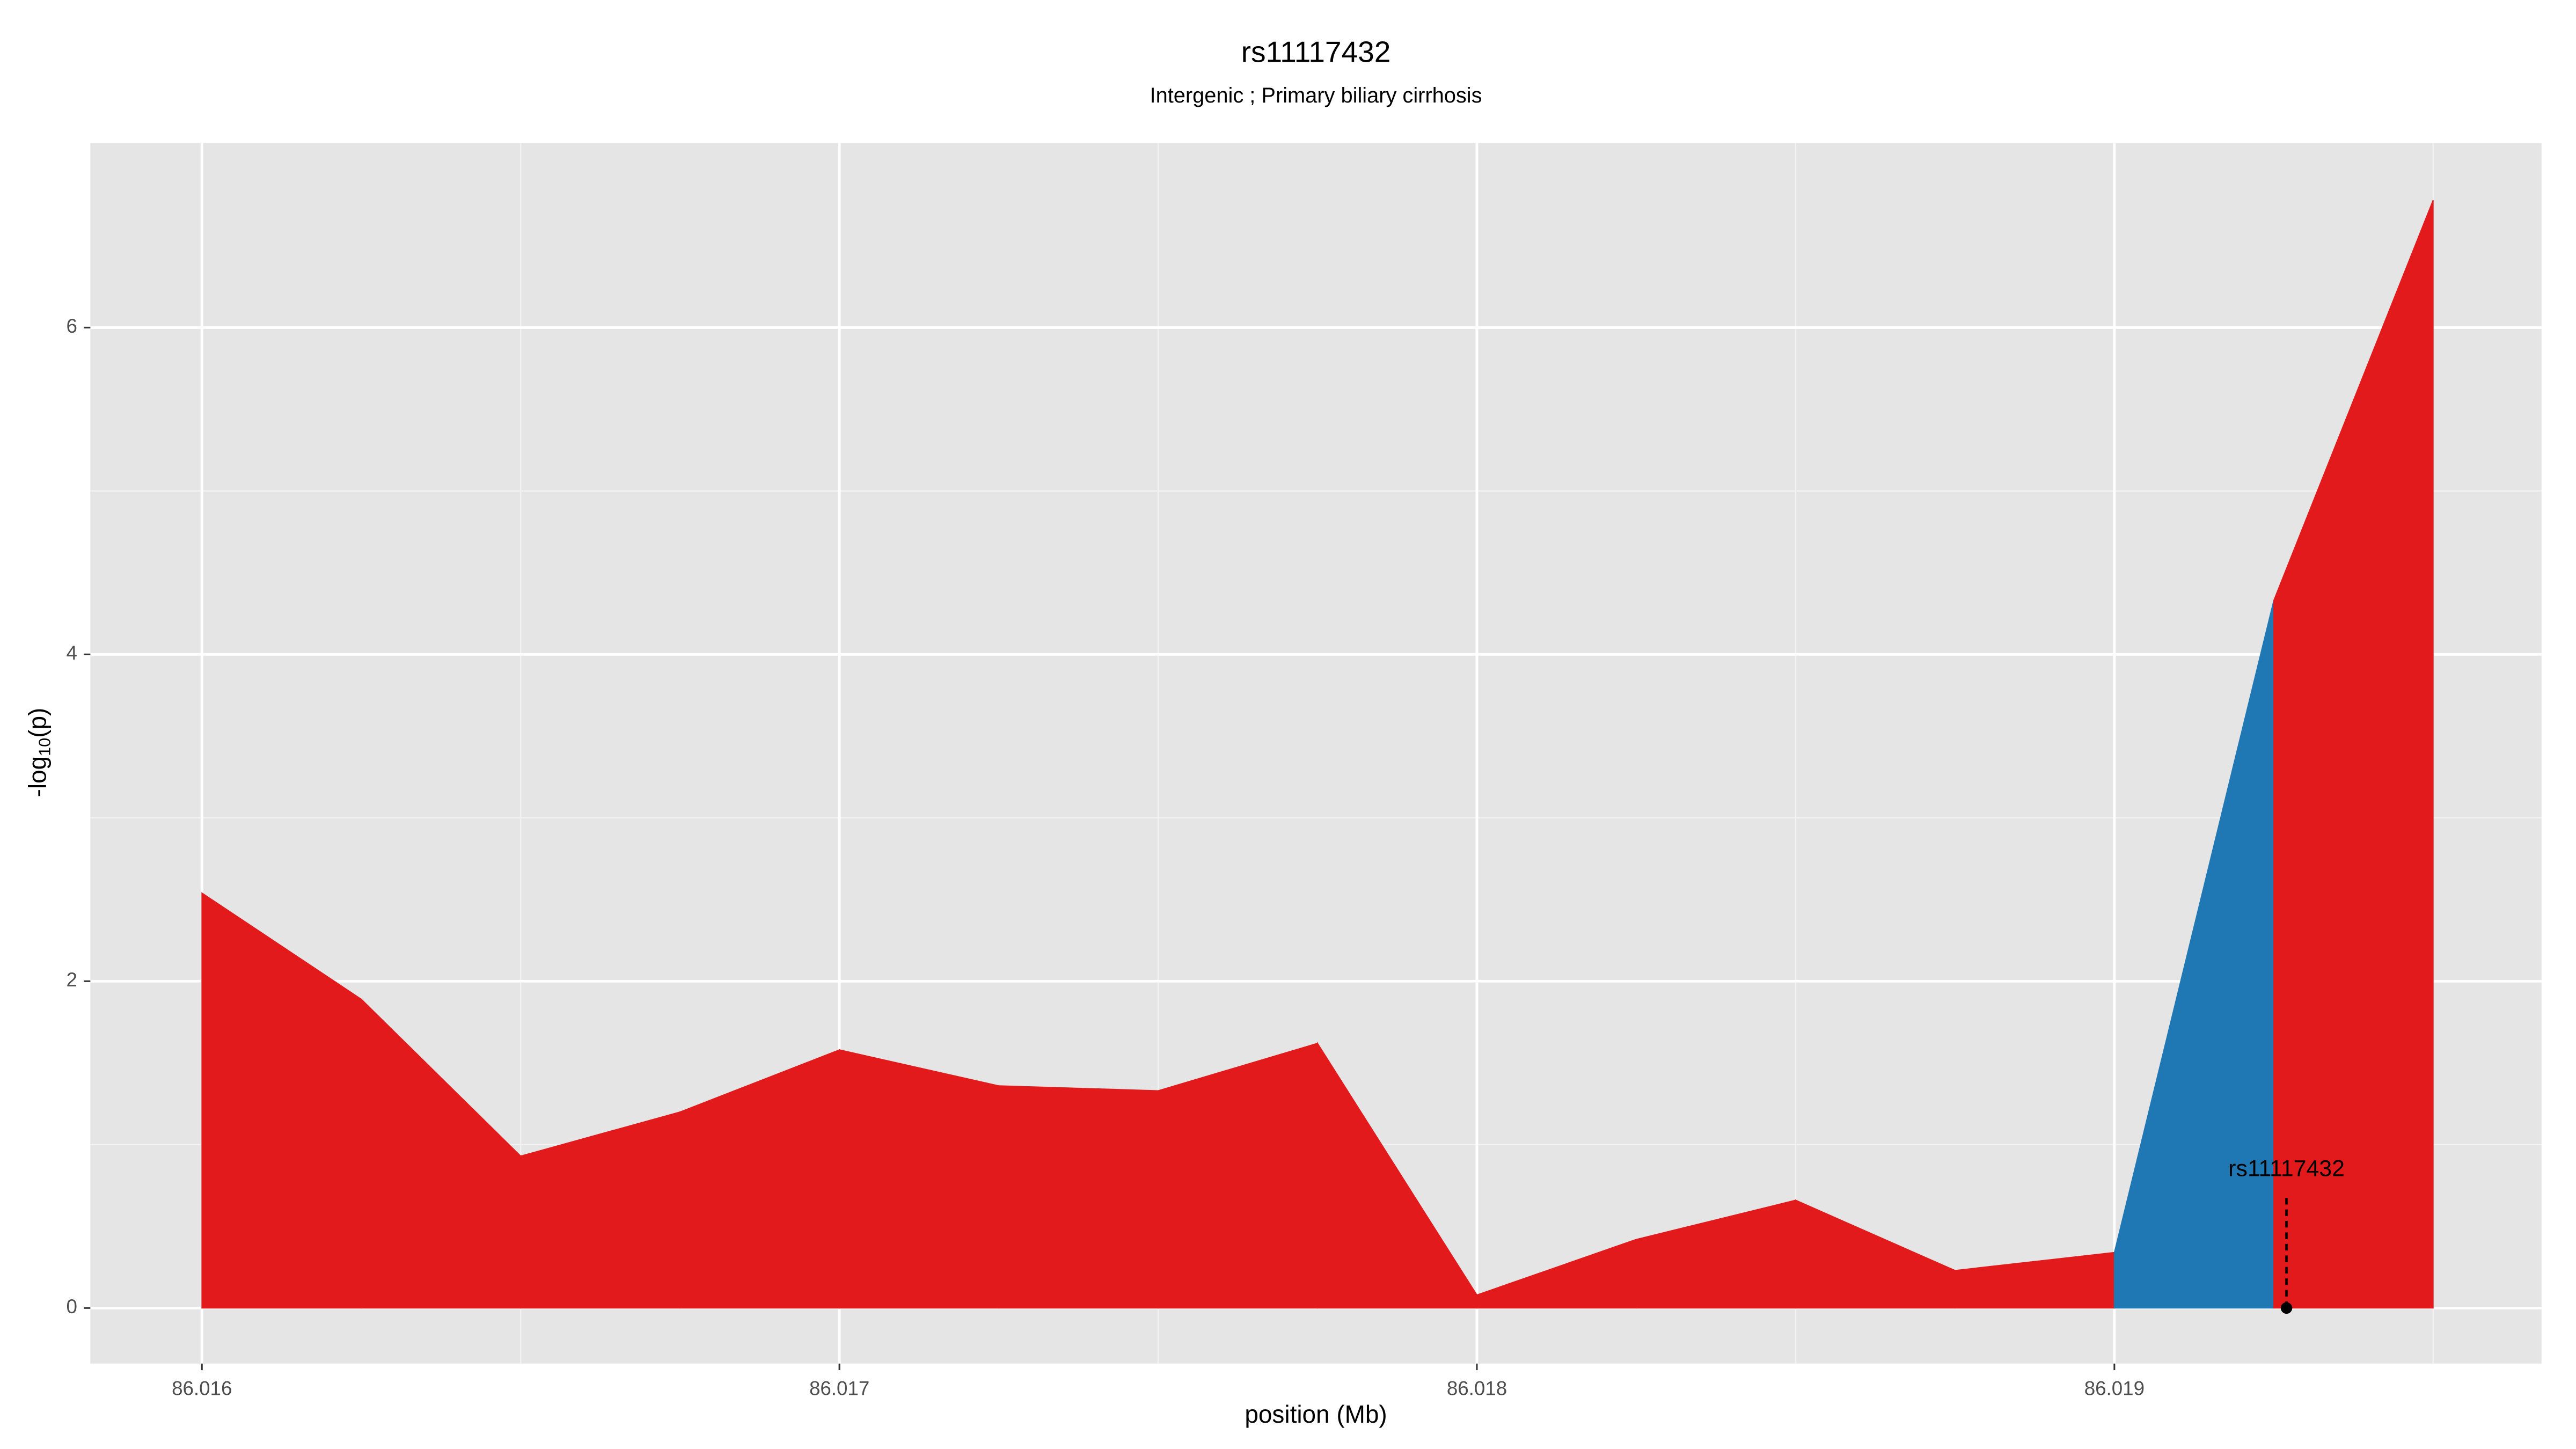  What do you see at coordinates (839, 1388) in the screenshot?
I see `x-tick-label: 86.017` at bounding box center [839, 1388].